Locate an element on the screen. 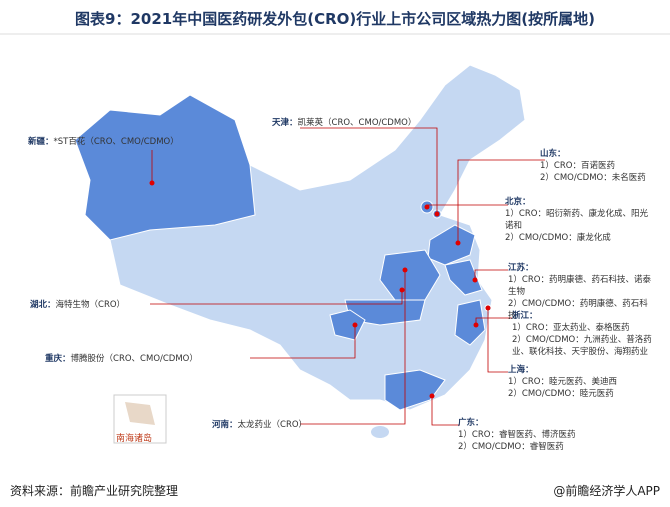 The width and height of the screenshot is (670, 507). guangdong is located at coordinates (415, 390).